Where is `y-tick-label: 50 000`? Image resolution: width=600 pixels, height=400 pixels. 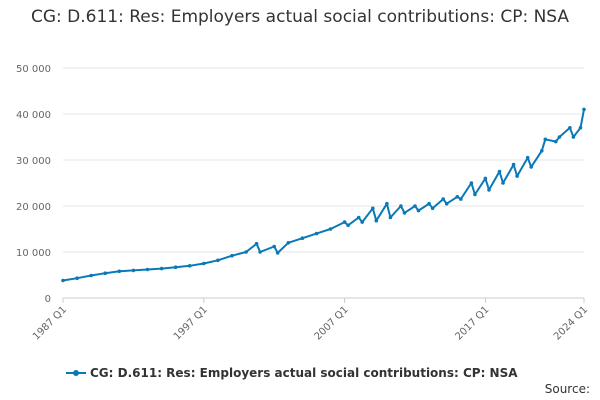 y-tick-label: 50 000 is located at coordinates (33, 69).